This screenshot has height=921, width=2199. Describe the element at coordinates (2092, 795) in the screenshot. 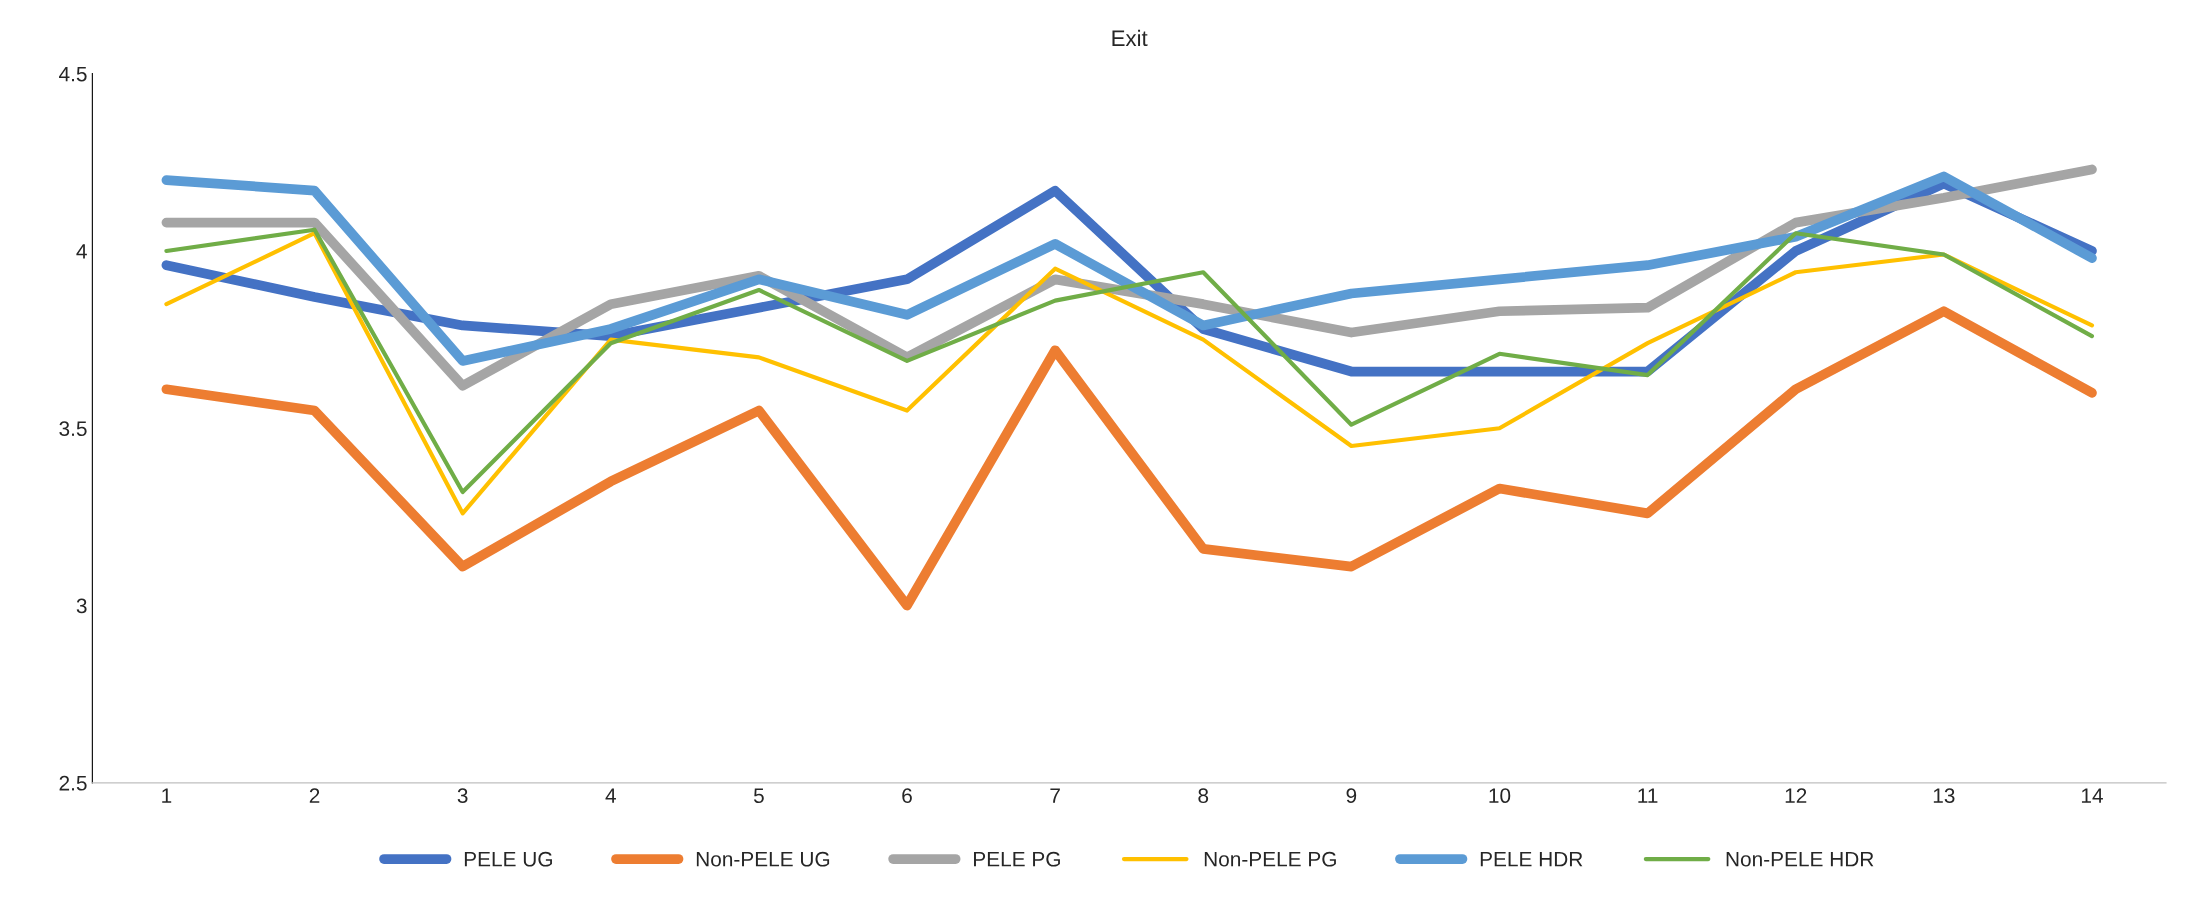

I see `x-tick-label: 14` at that location.